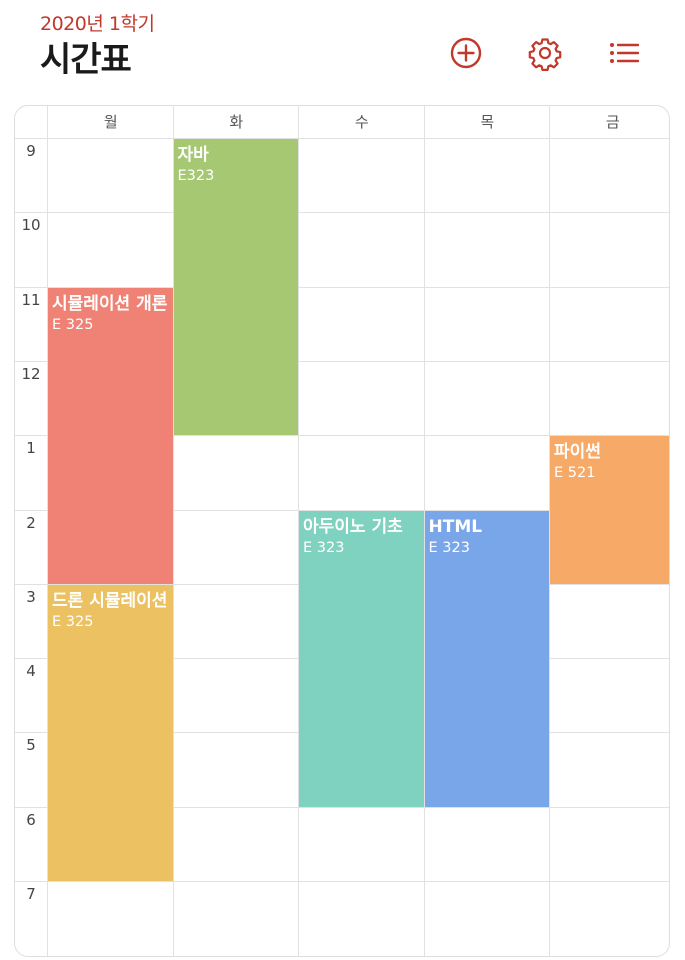 The image size is (685, 960). I want to click on hour-label: 1, so click(31, 448).